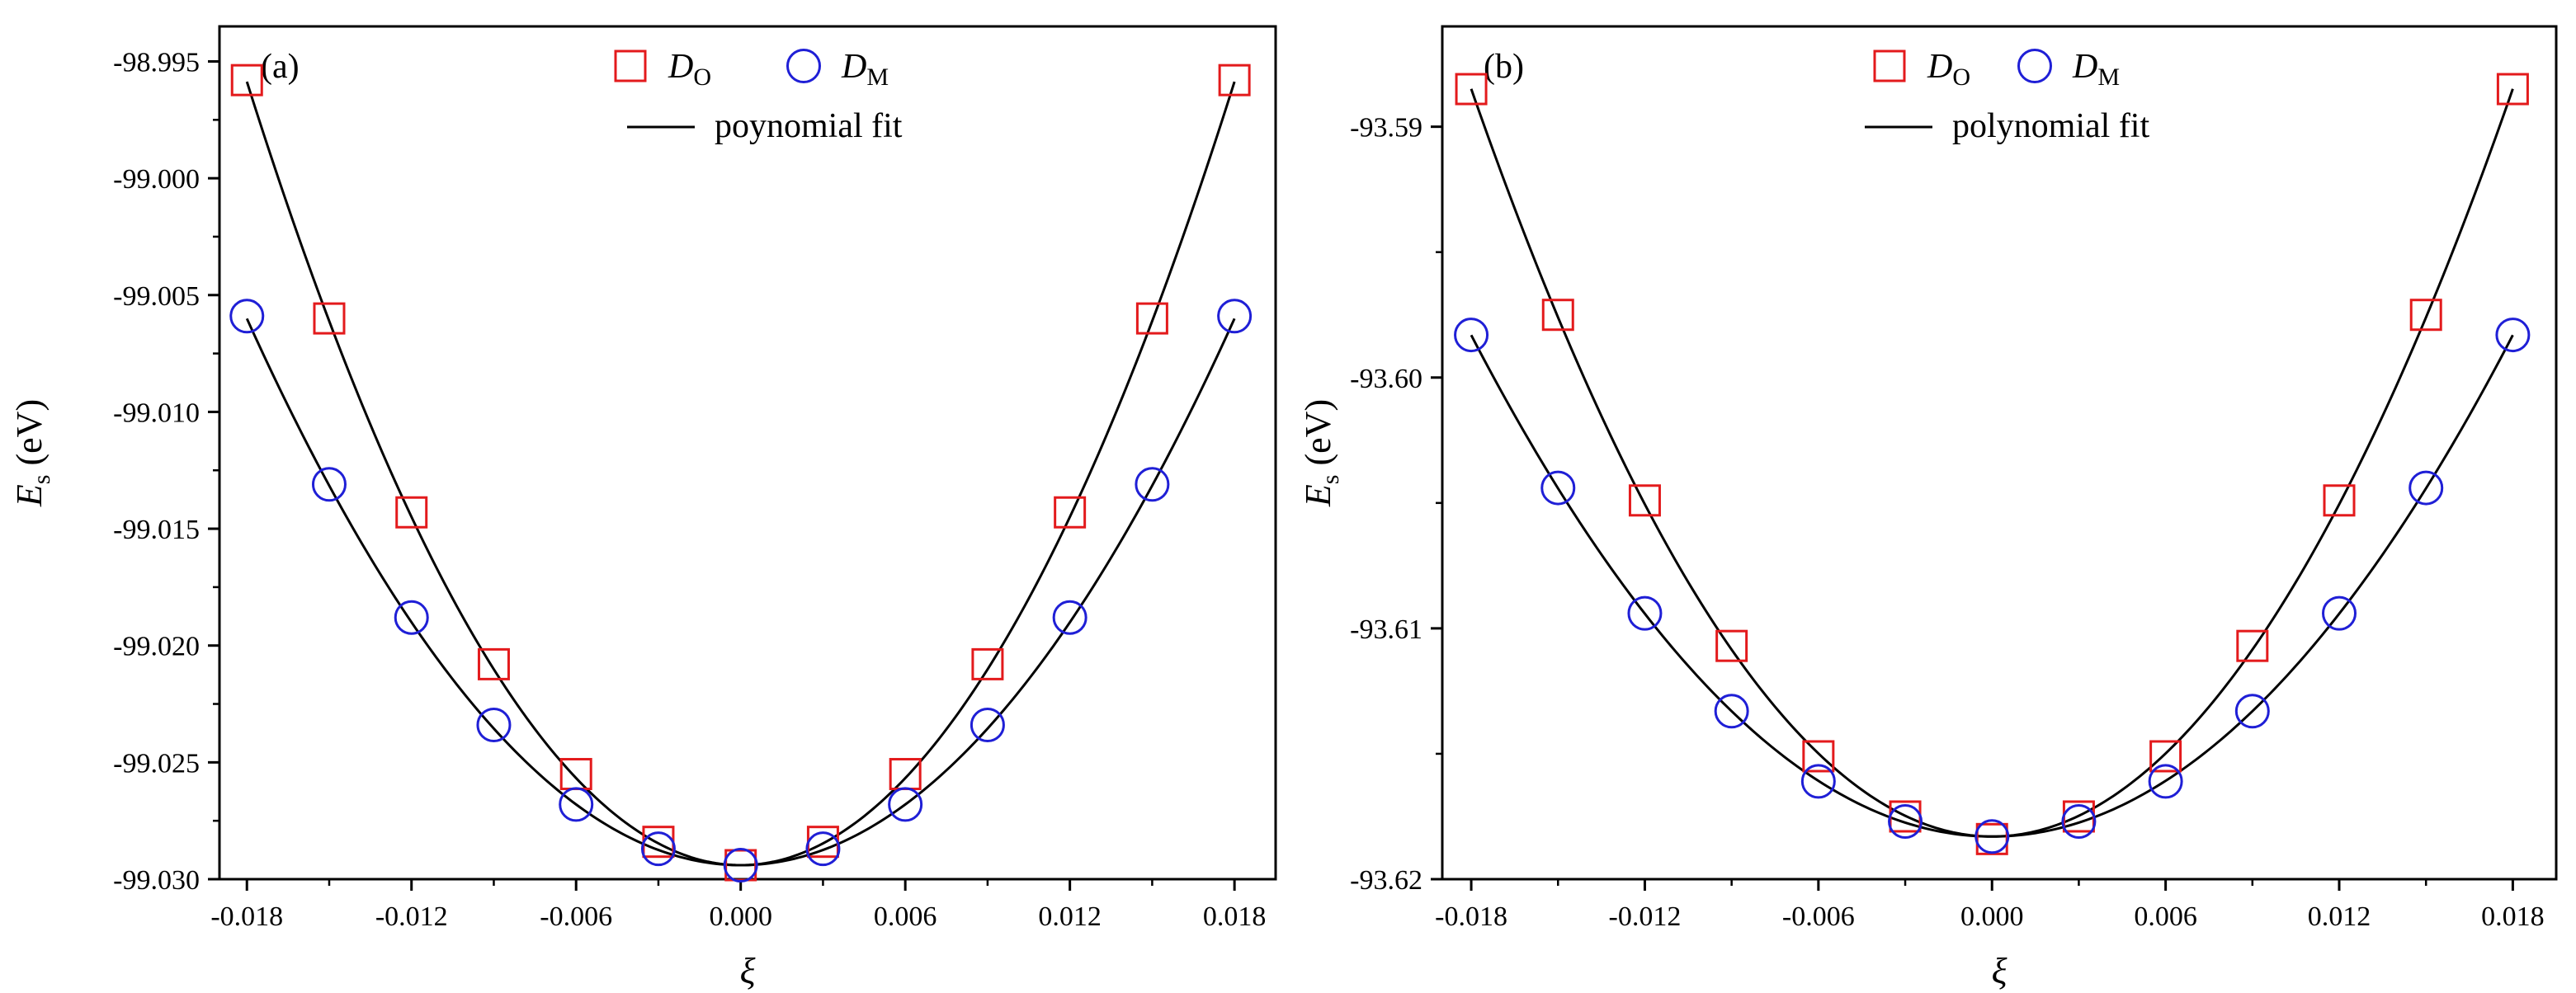 The width and height of the screenshot is (2576, 993). What do you see at coordinates (156, 296) in the screenshot?
I see `y-tick-label: -99.005` at bounding box center [156, 296].